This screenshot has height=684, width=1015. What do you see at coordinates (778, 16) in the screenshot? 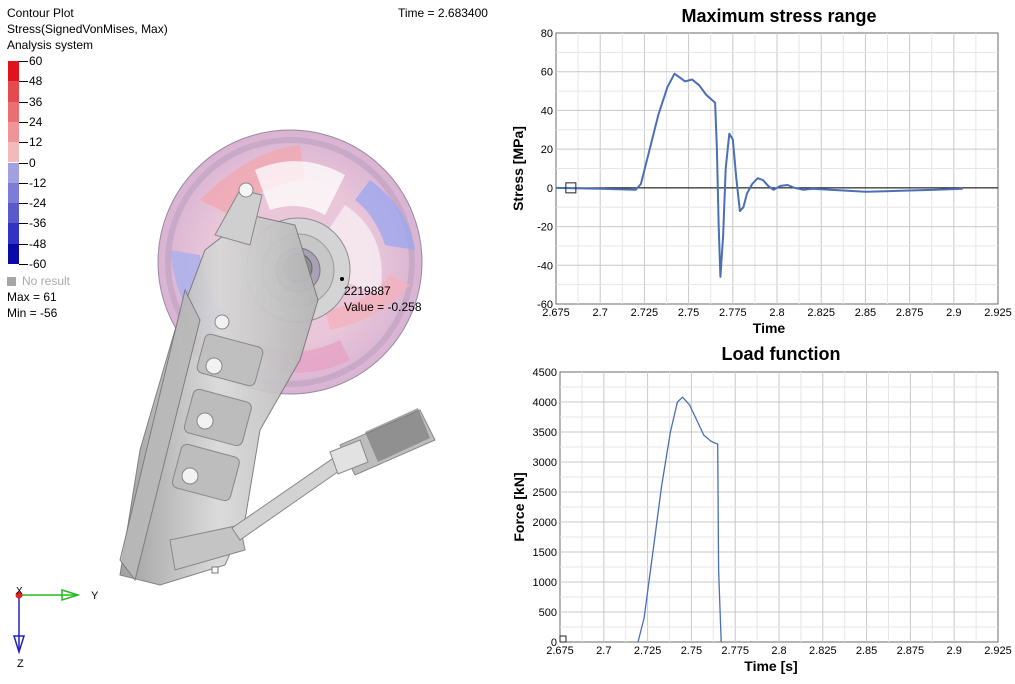
I see `chart-title: Maximum stress range` at bounding box center [778, 16].